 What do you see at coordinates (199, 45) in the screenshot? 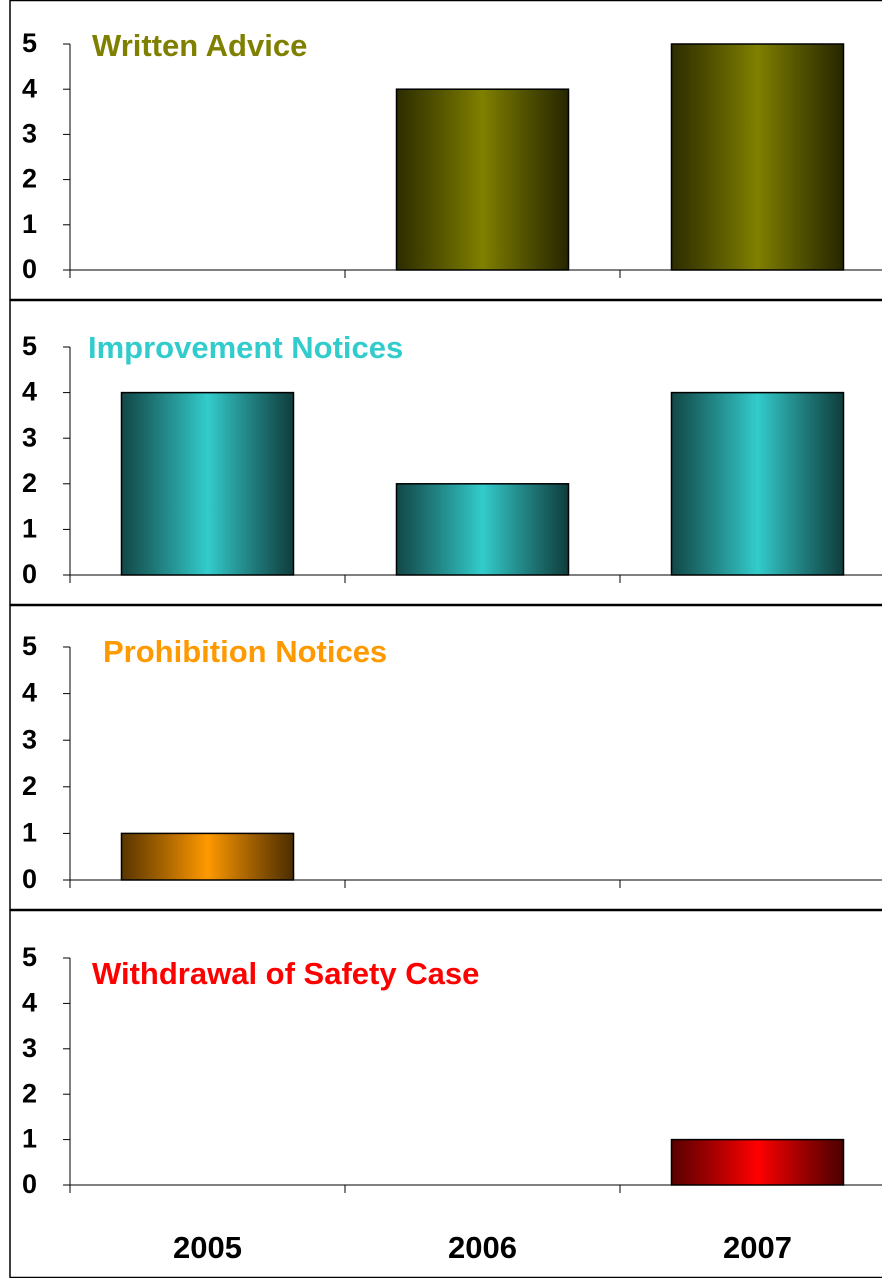
I see `chart-title: Written Advice` at bounding box center [199, 45].